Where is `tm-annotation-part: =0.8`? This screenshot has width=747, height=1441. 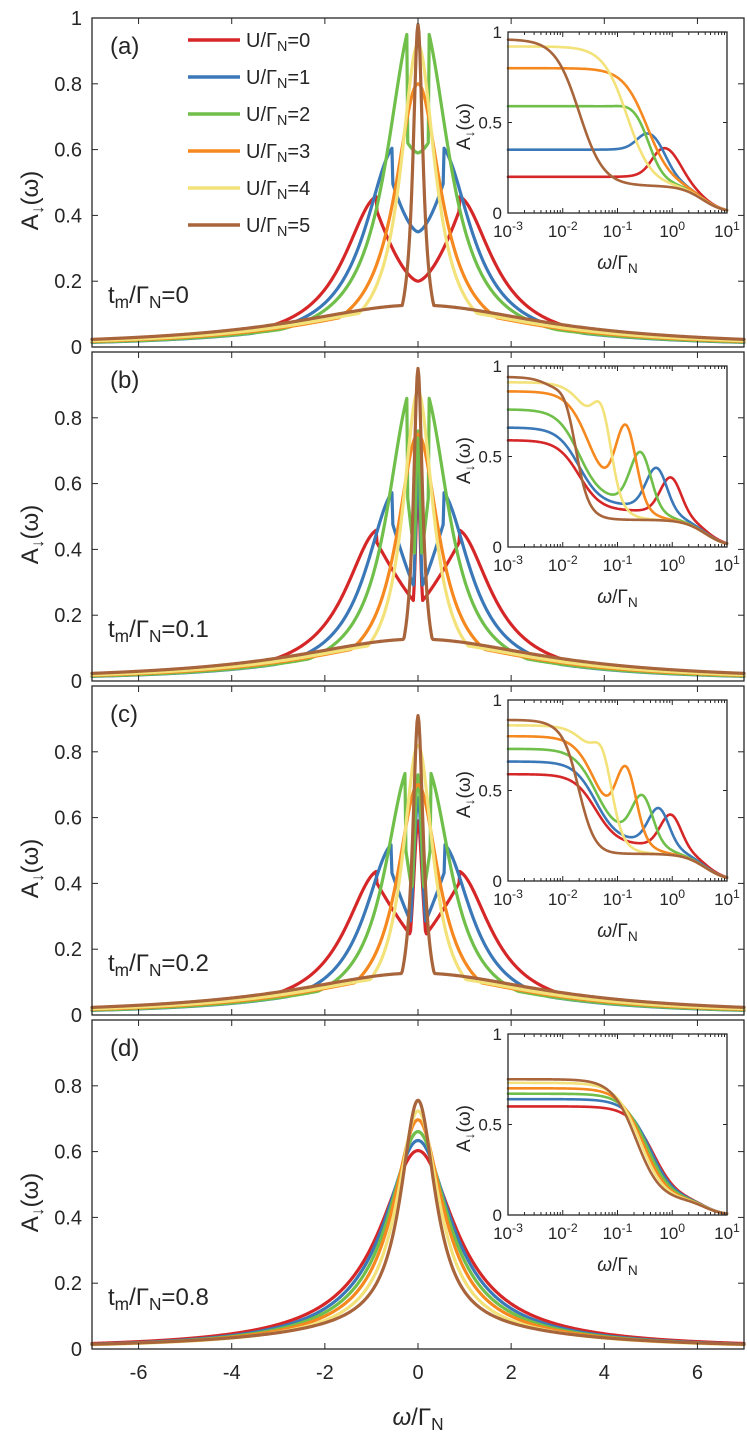
tm-annotation-part: =0.8 is located at coordinates (184, 1297).